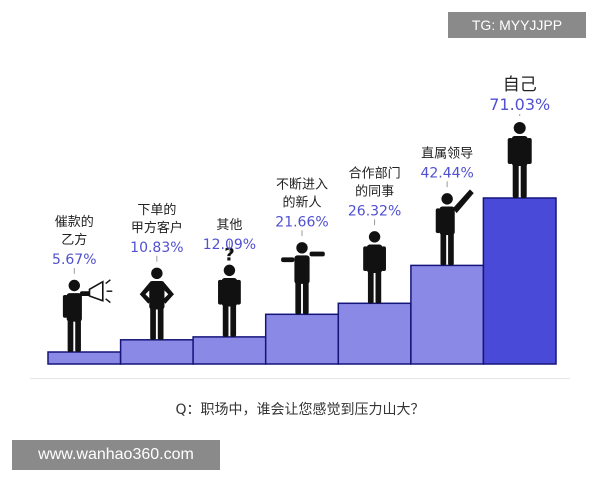  I want to click on pointing-person-icon, so click(454, 227).